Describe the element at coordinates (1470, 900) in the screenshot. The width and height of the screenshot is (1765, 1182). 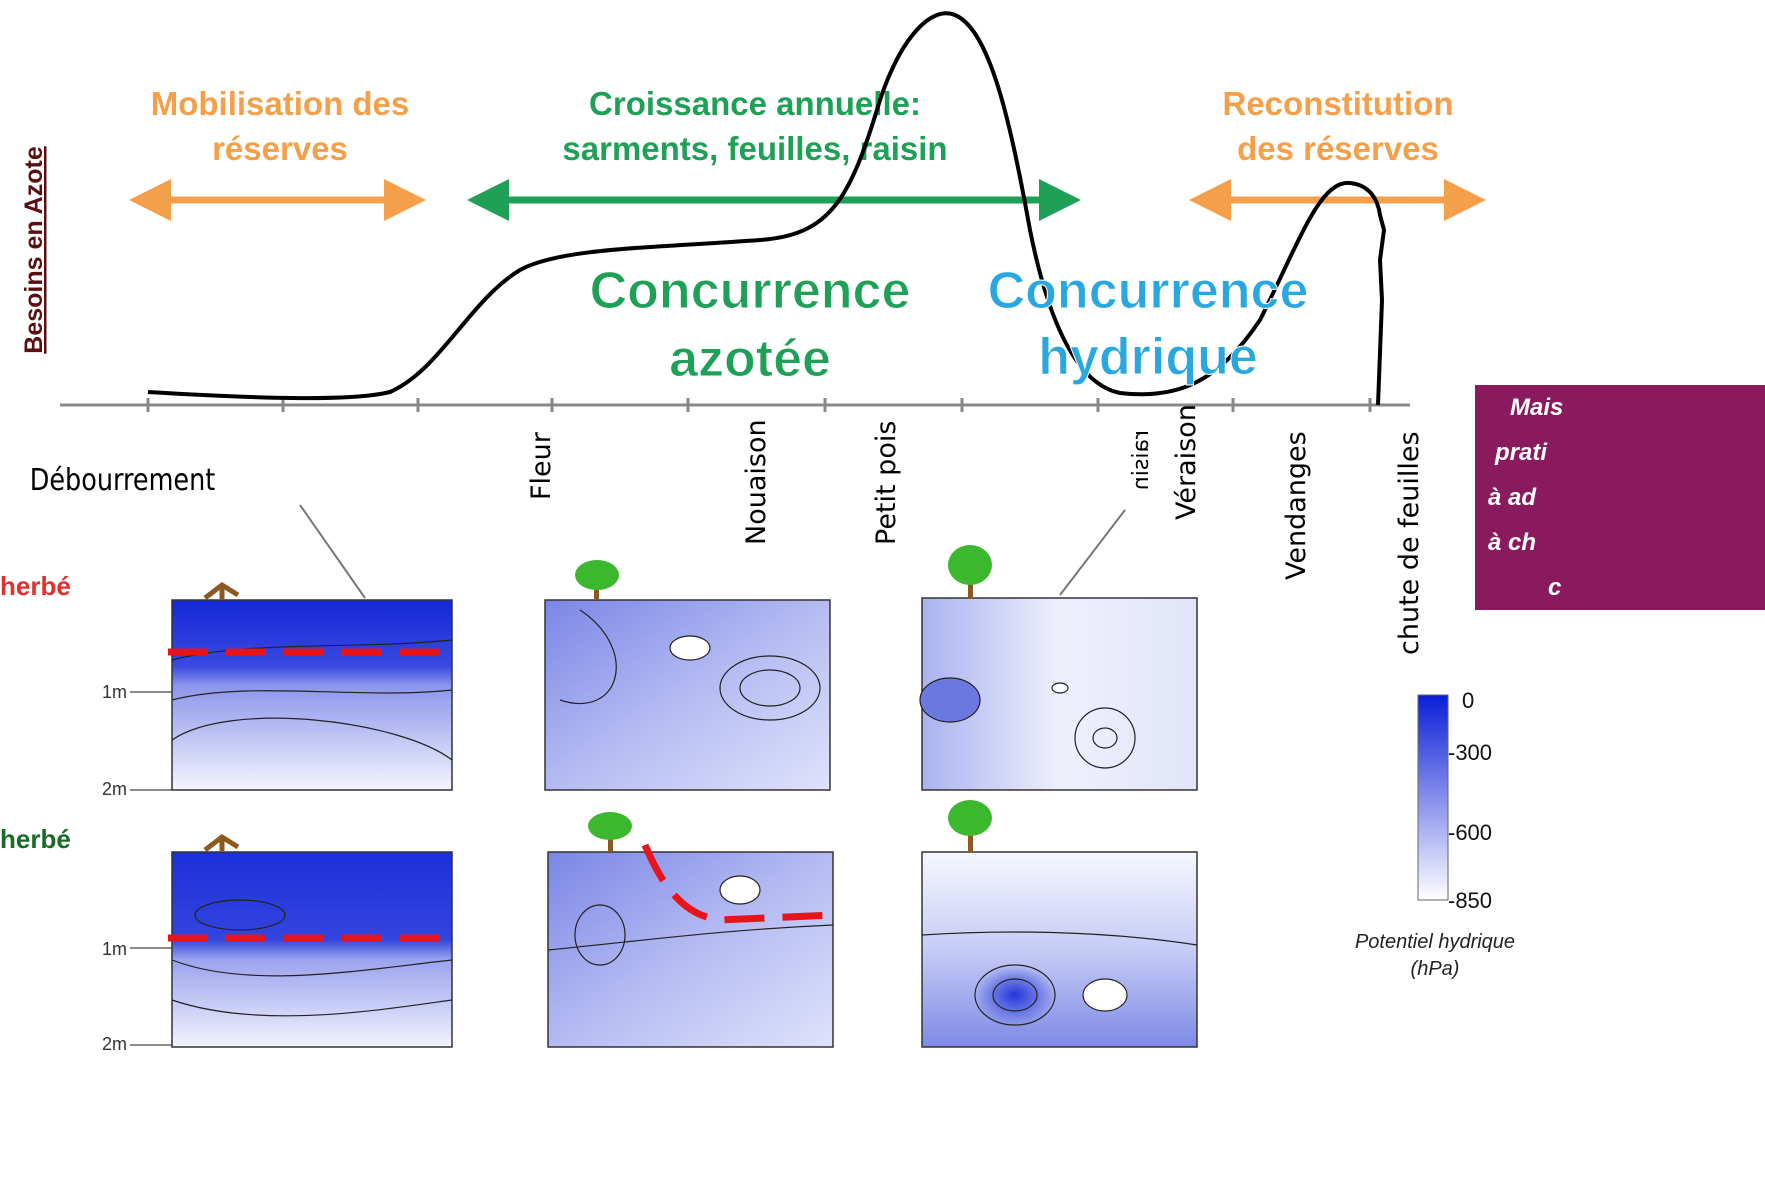
I see `legend-tick: -850` at that location.